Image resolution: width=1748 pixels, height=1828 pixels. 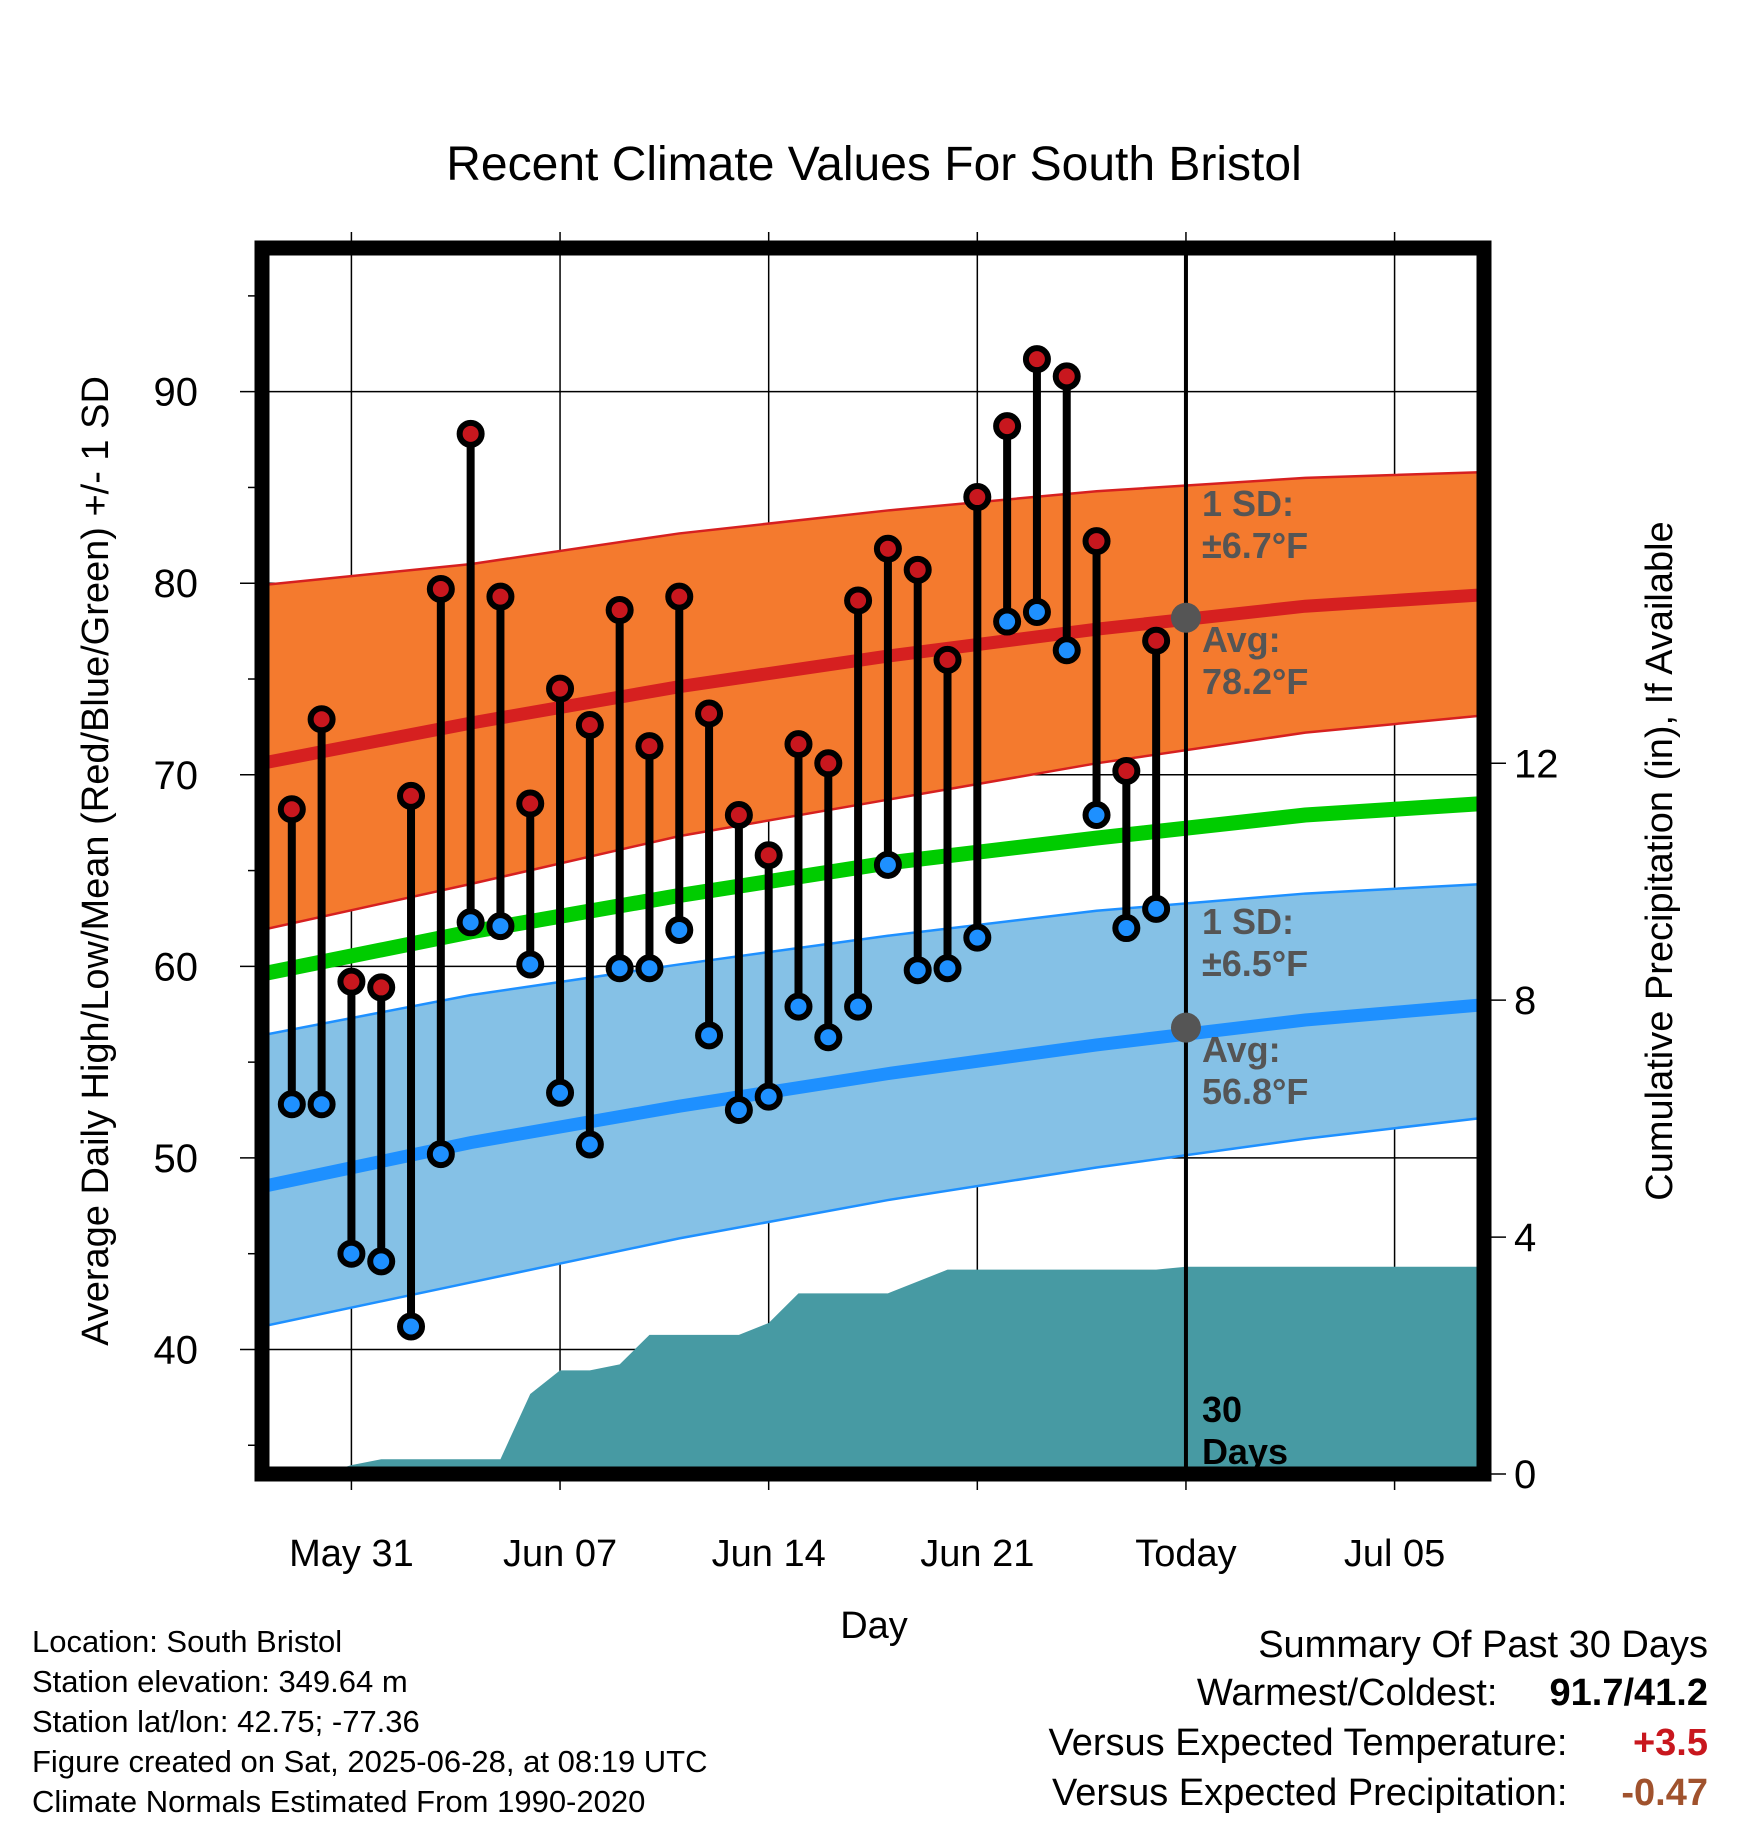 What do you see at coordinates (1347, 1693) in the screenshot?
I see `warmest-coldest-label: Warmest/Coldest:` at bounding box center [1347, 1693].